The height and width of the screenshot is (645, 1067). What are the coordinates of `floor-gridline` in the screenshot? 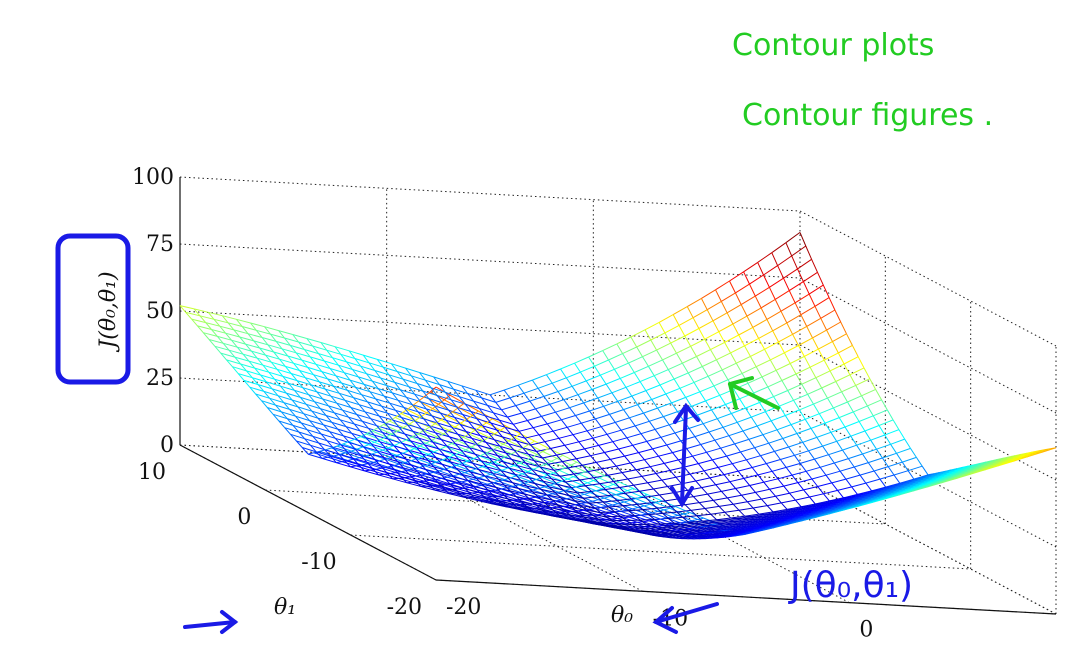 It's located at (660, 552).